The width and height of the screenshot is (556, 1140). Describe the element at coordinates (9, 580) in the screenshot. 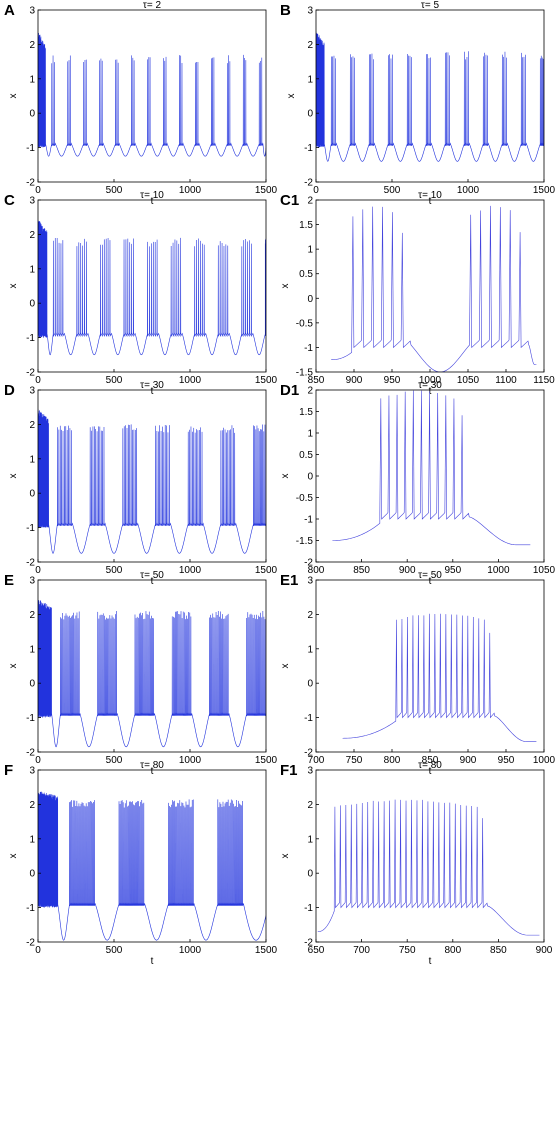

I see `panel-letter-e: E` at that location.